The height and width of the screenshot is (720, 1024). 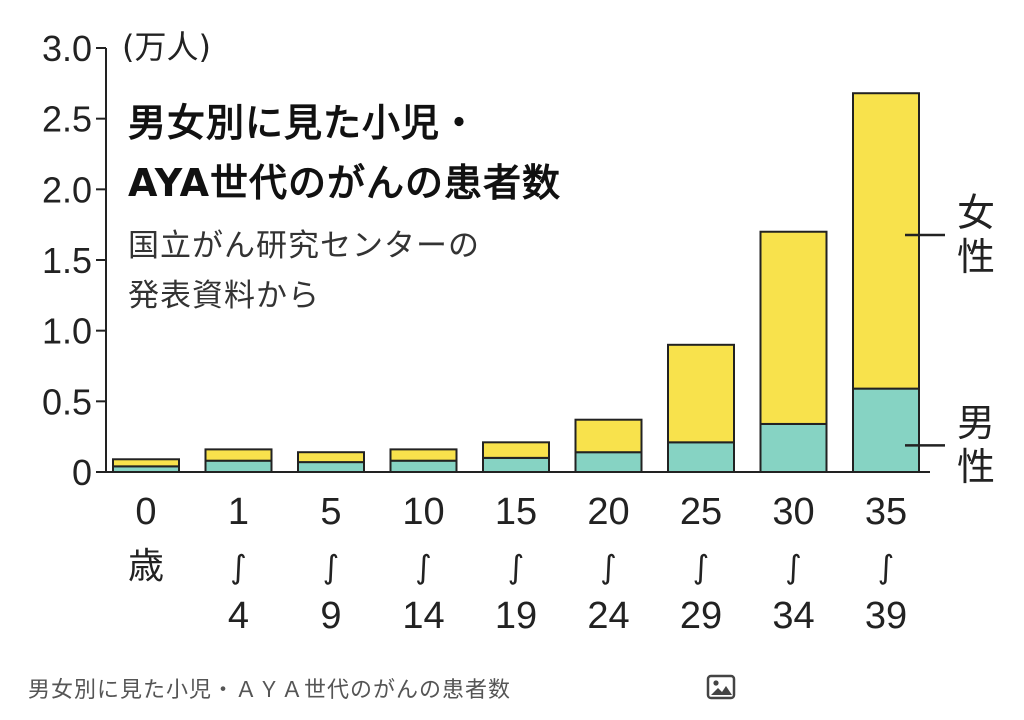 What do you see at coordinates (701, 567) in the screenshot?
I see `x-tick-label-6-sep: ∫` at bounding box center [701, 567].